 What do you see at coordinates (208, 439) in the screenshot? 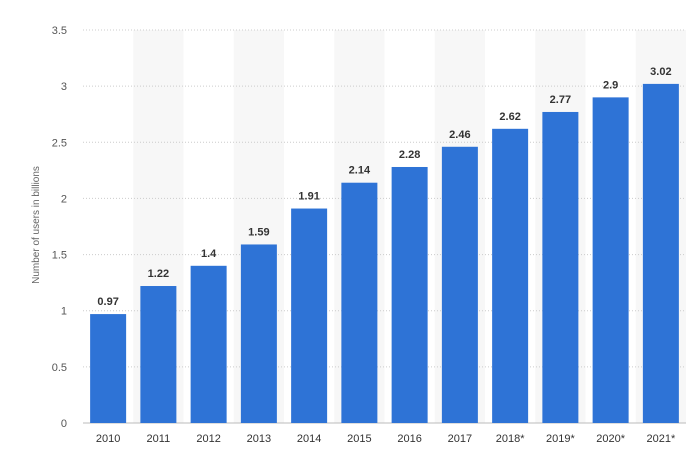
I see `x-tick-label: 2012` at bounding box center [208, 439].